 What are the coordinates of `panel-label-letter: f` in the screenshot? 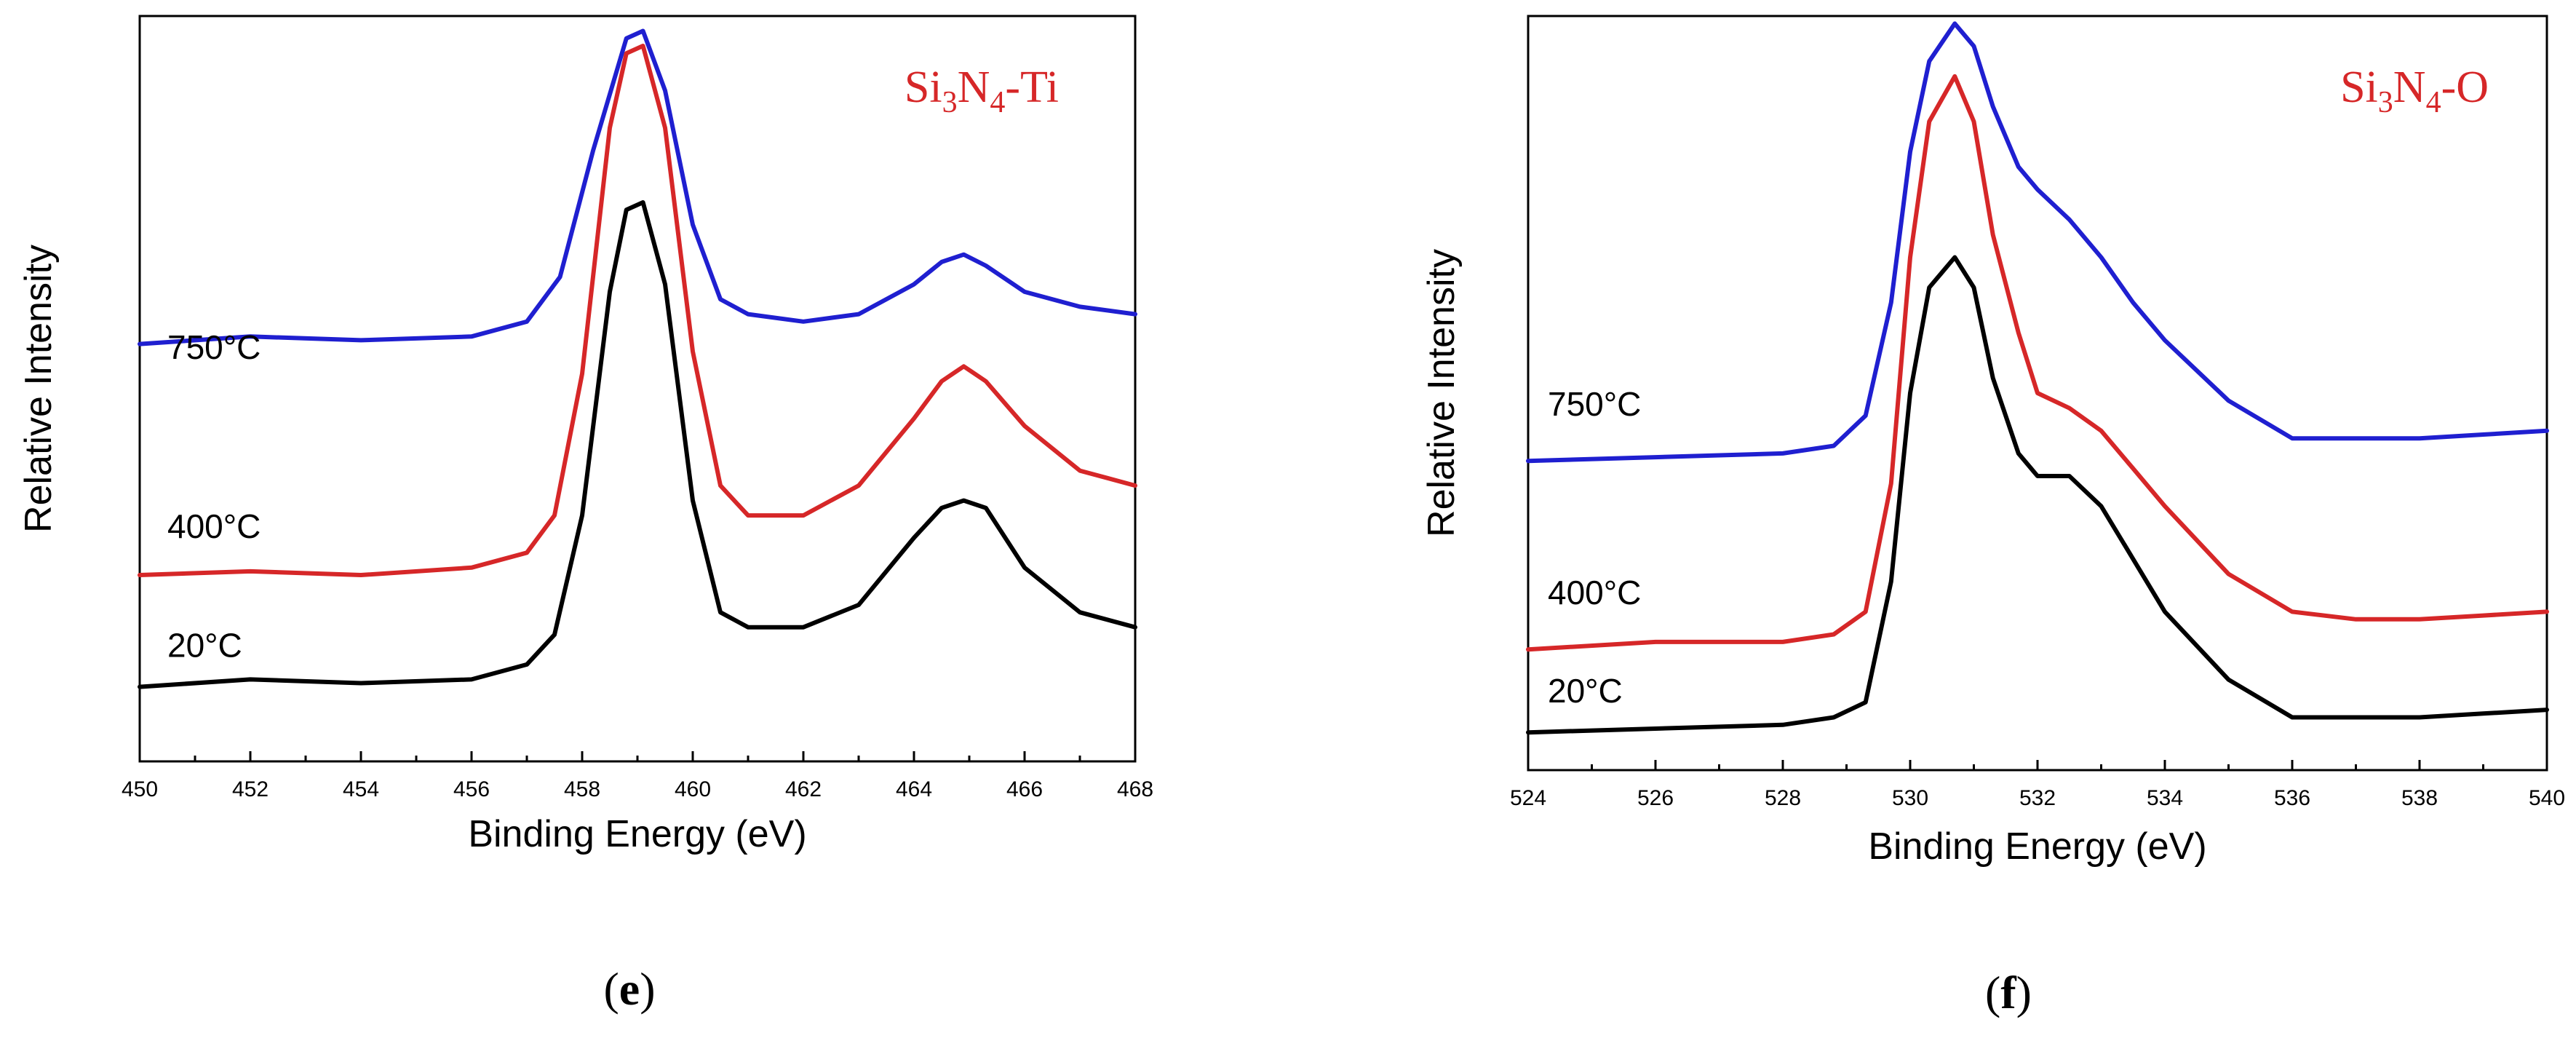 It's located at (2008, 992).